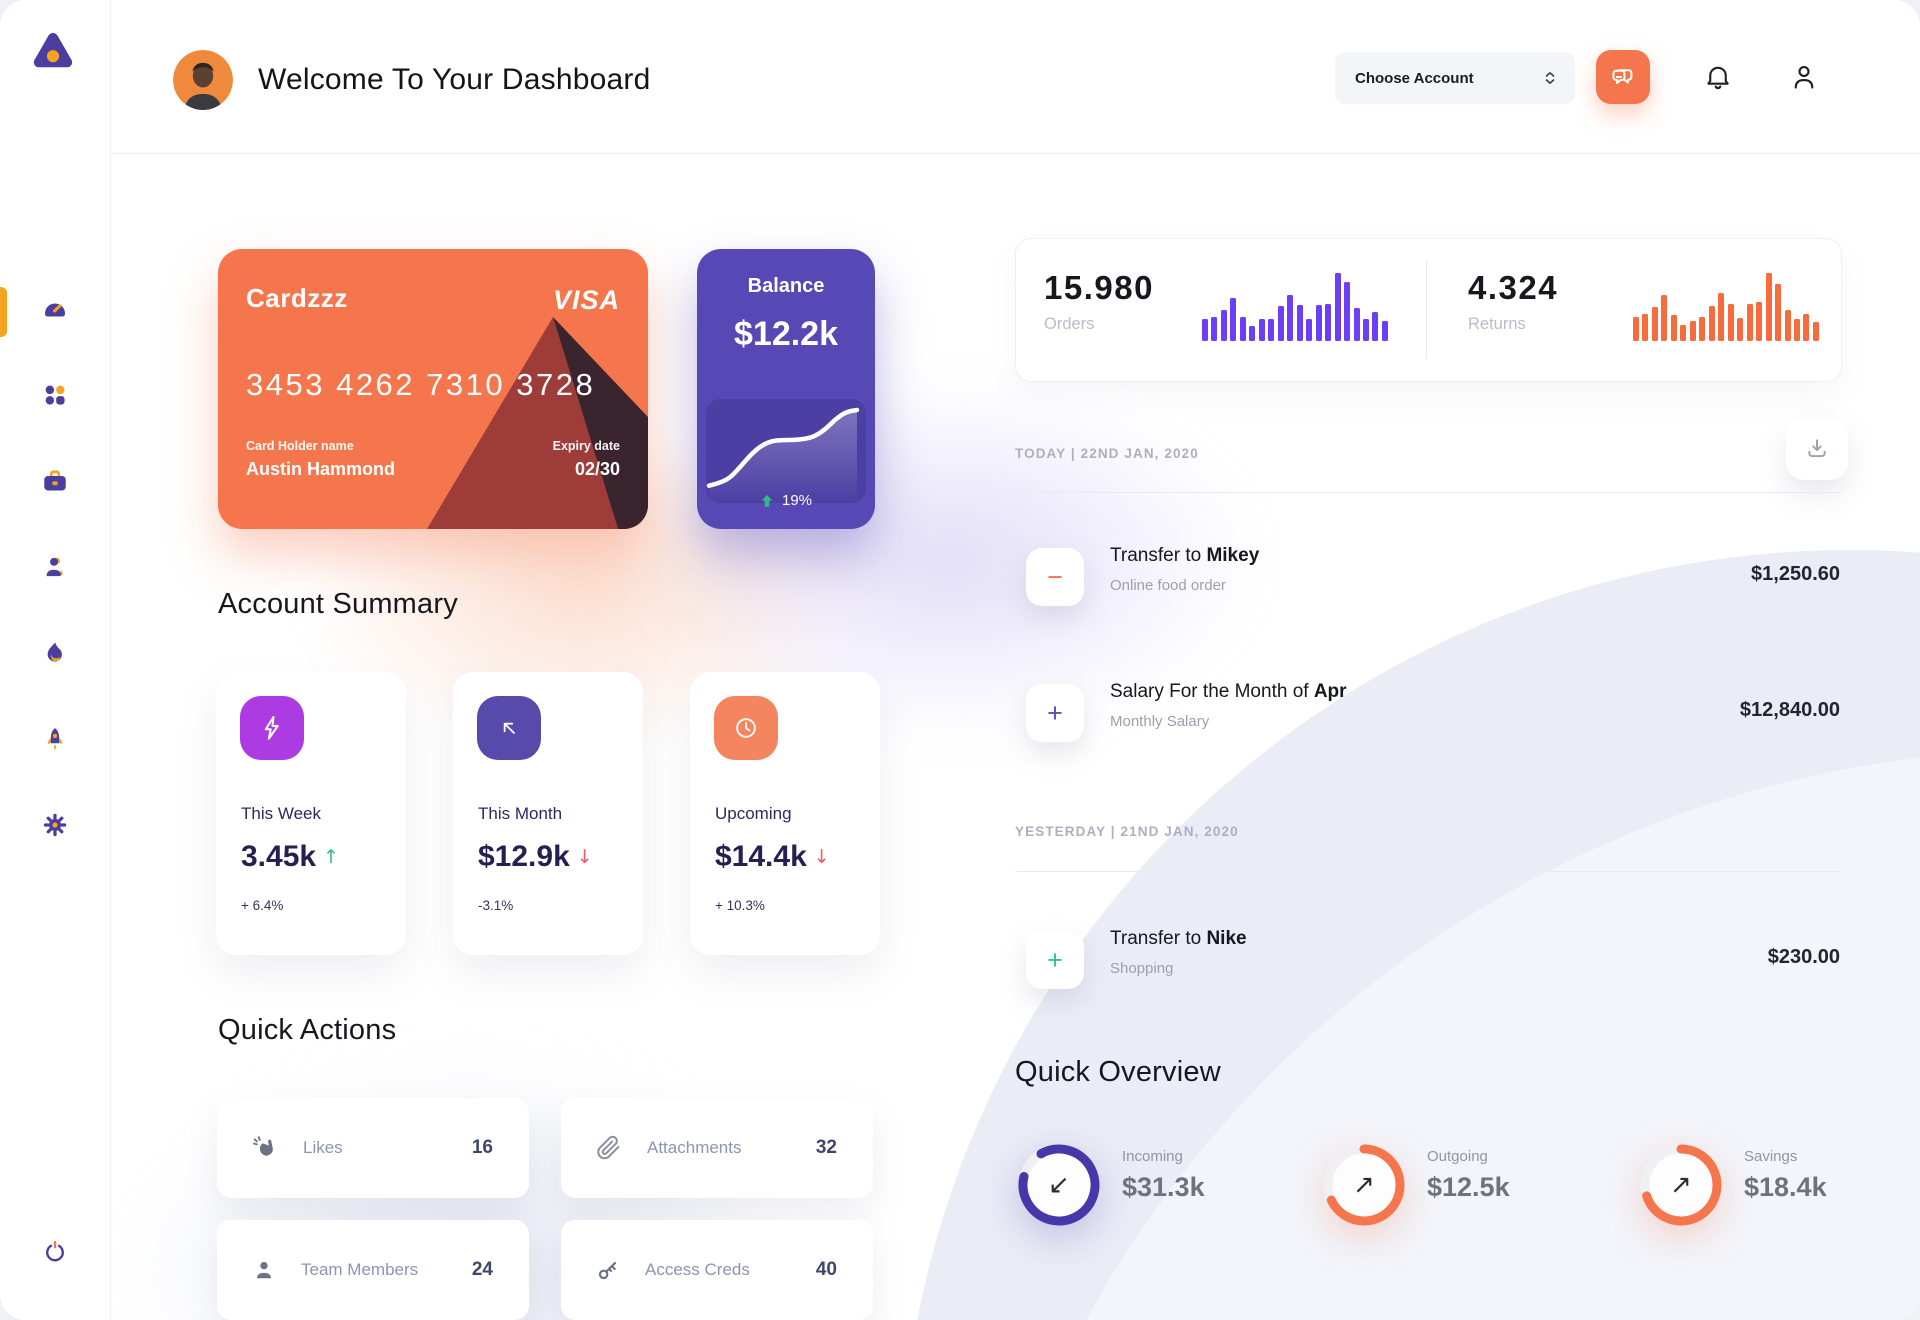 The height and width of the screenshot is (1320, 1920). What do you see at coordinates (1771, 1156) in the screenshot?
I see `overview-label: Savings` at bounding box center [1771, 1156].